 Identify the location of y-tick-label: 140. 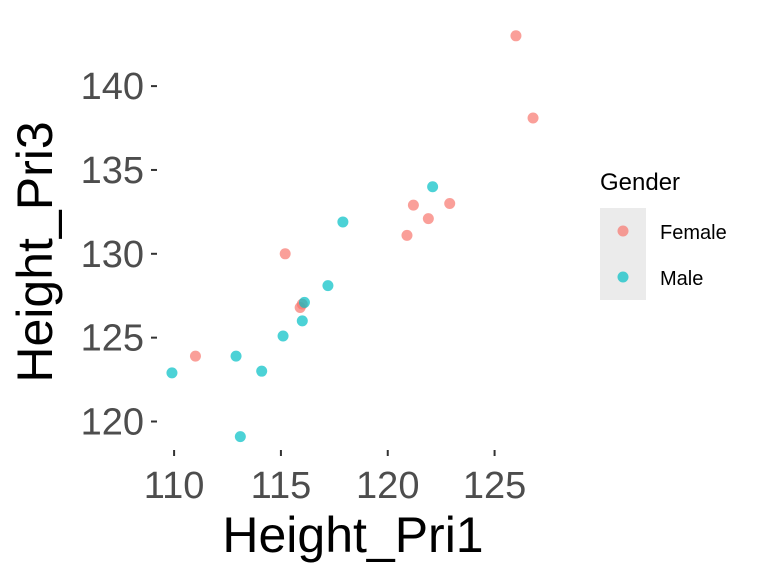
(112, 87).